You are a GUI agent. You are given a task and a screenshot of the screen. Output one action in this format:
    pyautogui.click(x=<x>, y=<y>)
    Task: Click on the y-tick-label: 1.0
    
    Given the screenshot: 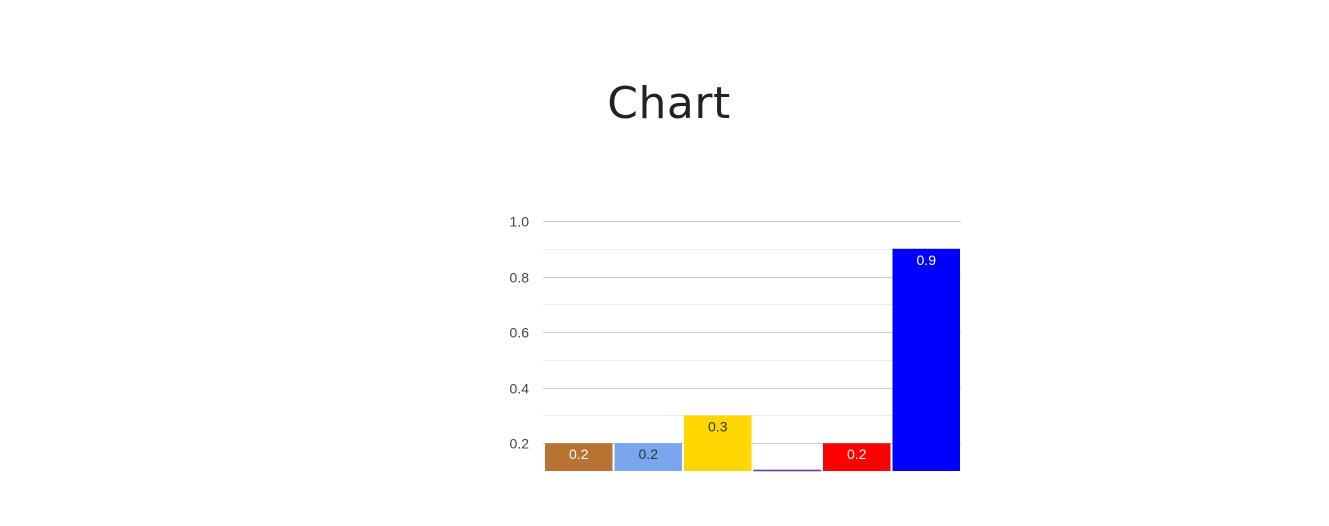 What is the action you would take?
    pyautogui.click(x=520, y=222)
    